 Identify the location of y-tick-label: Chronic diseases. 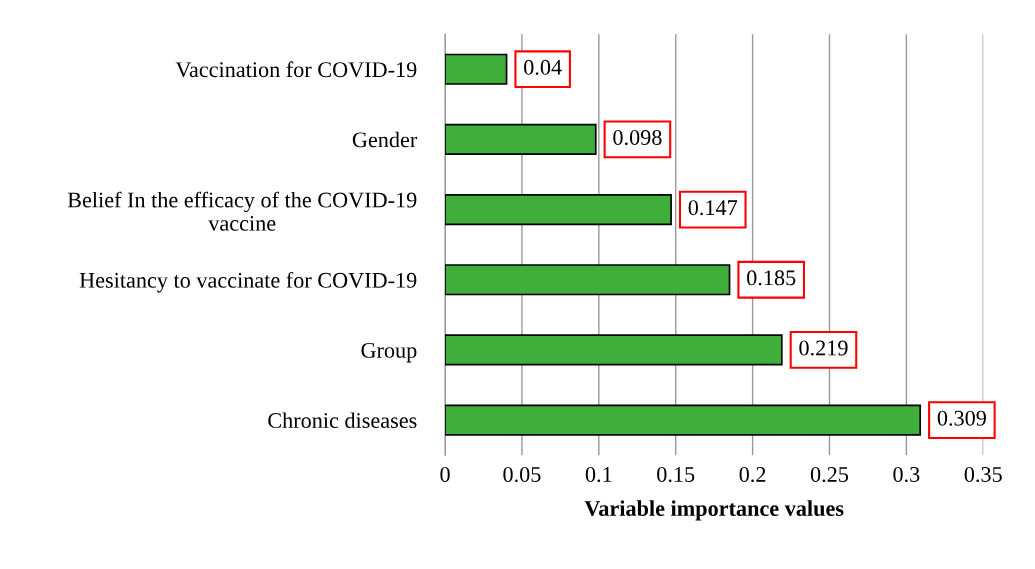
(342, 420).